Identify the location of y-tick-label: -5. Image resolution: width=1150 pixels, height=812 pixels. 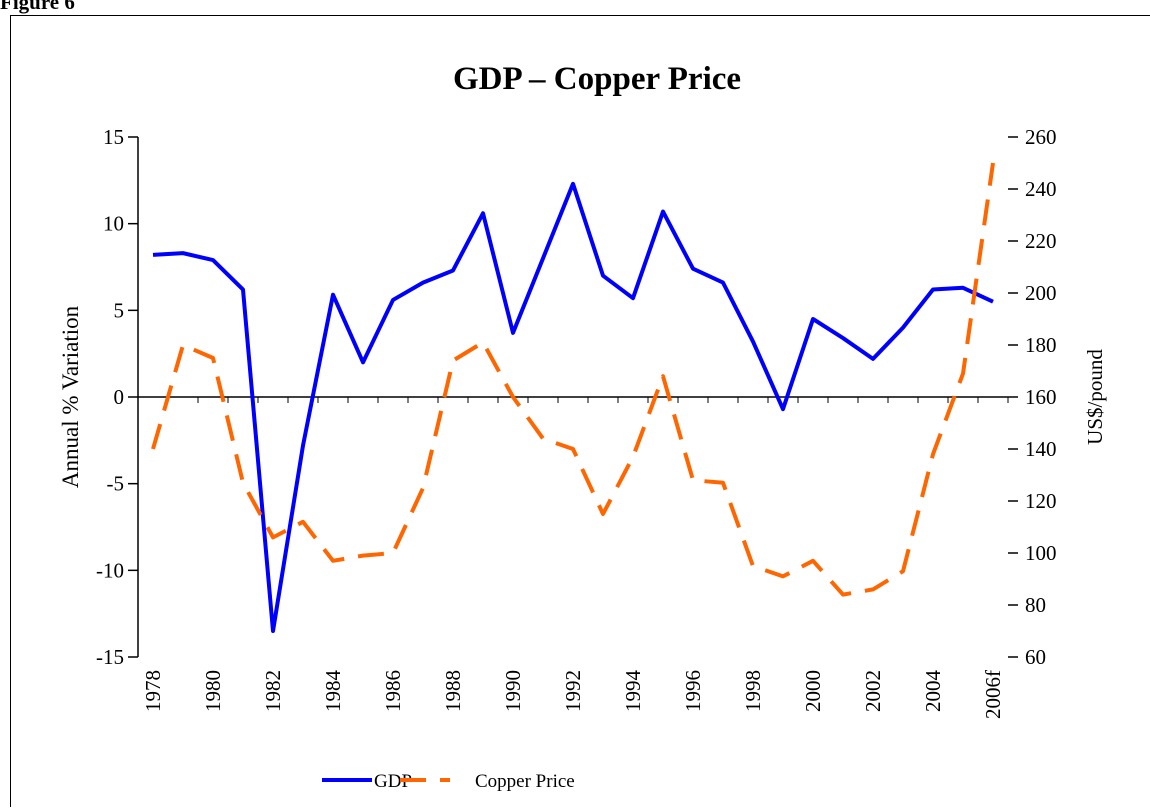
(116, 484).